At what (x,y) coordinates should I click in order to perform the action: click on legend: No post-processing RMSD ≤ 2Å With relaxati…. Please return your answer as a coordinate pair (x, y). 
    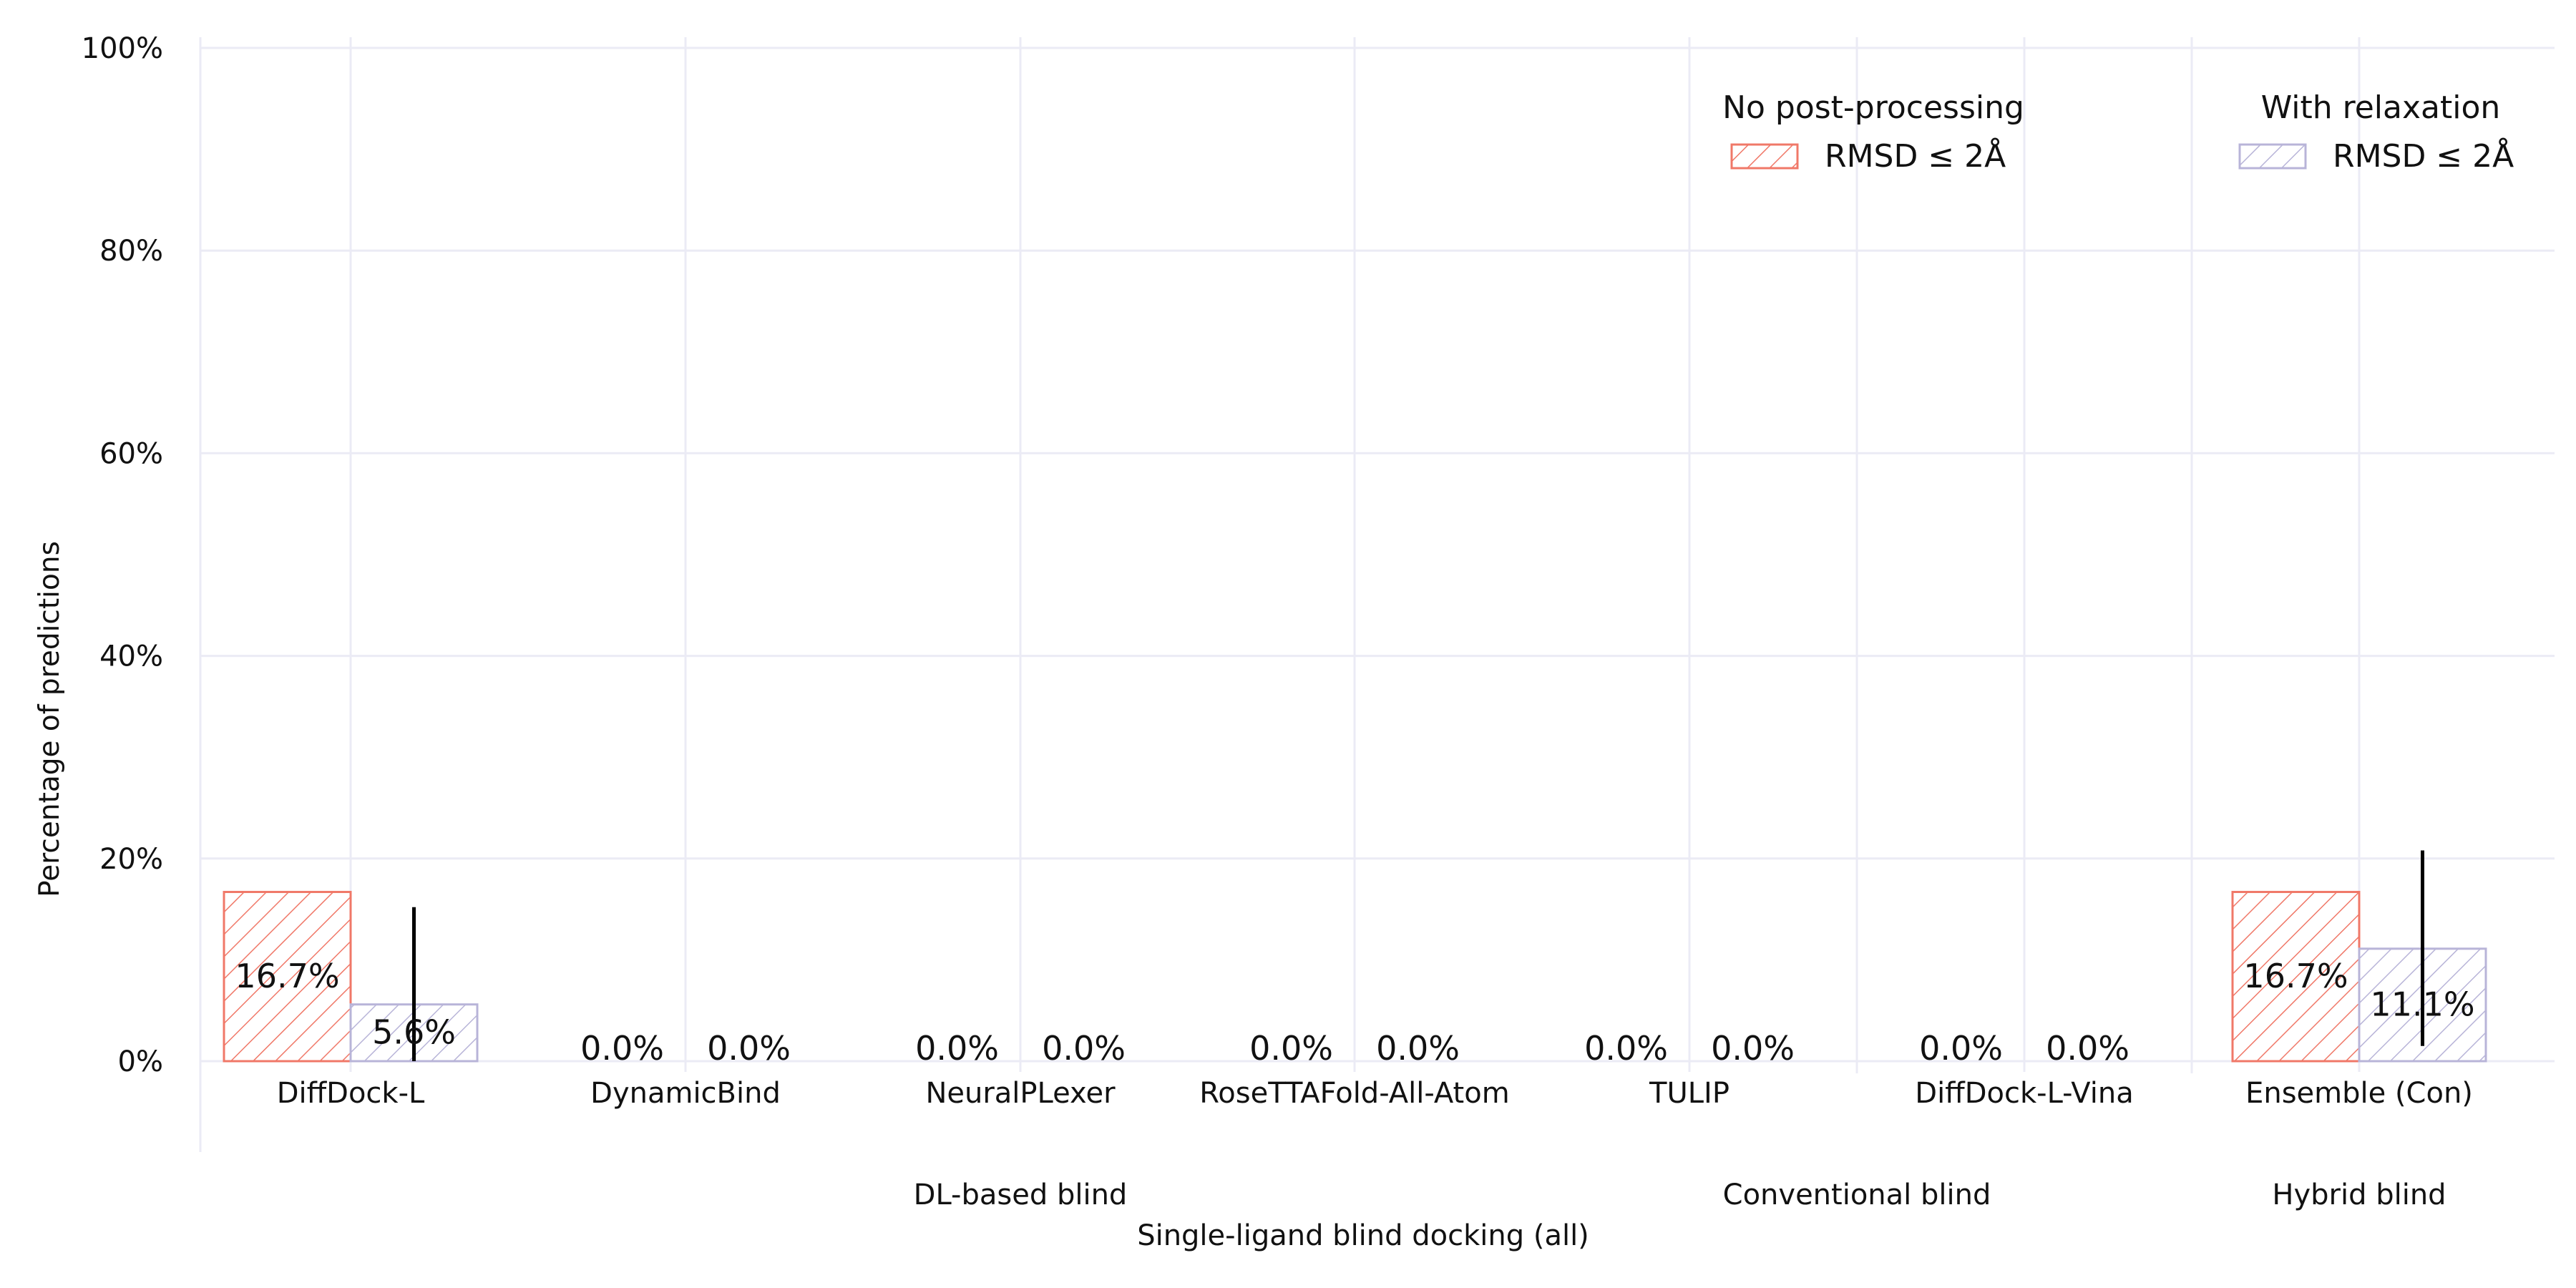
    Looking at the image, I should click on (2118, 132).